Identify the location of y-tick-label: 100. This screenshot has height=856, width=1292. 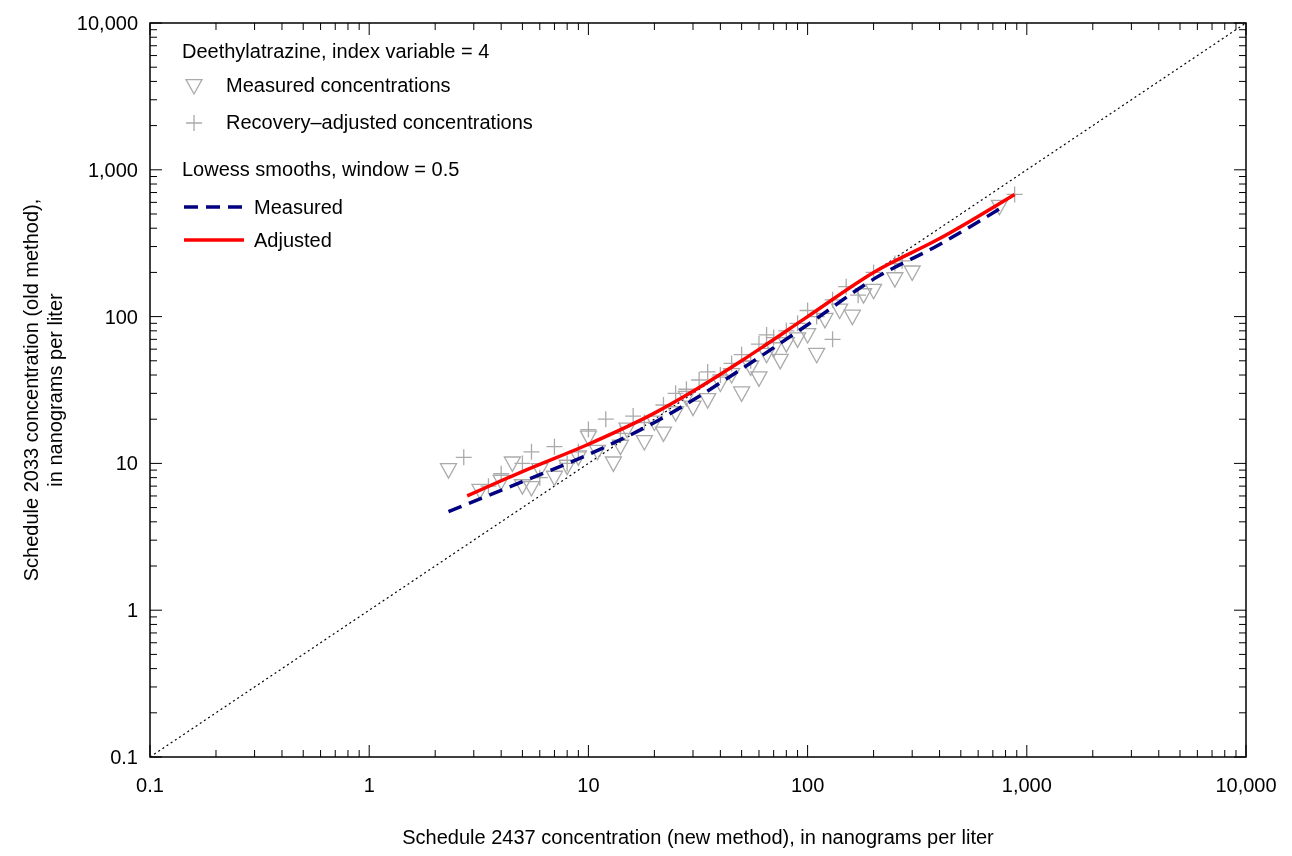
(121, 316).